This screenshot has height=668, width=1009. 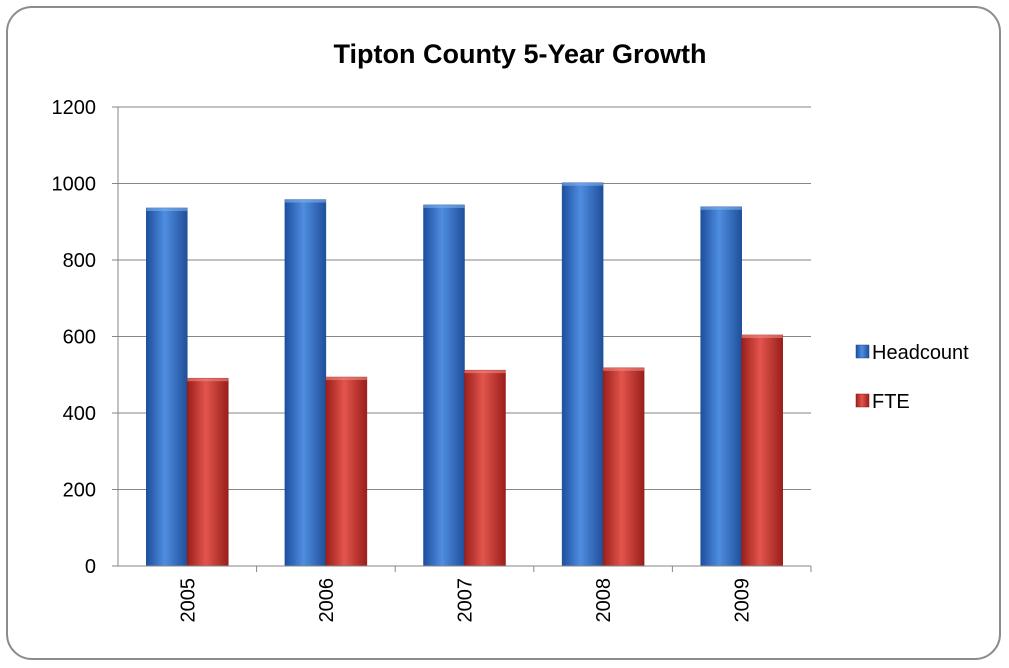 I want to click on bar-fte-2009, so click(x=762, y=450).